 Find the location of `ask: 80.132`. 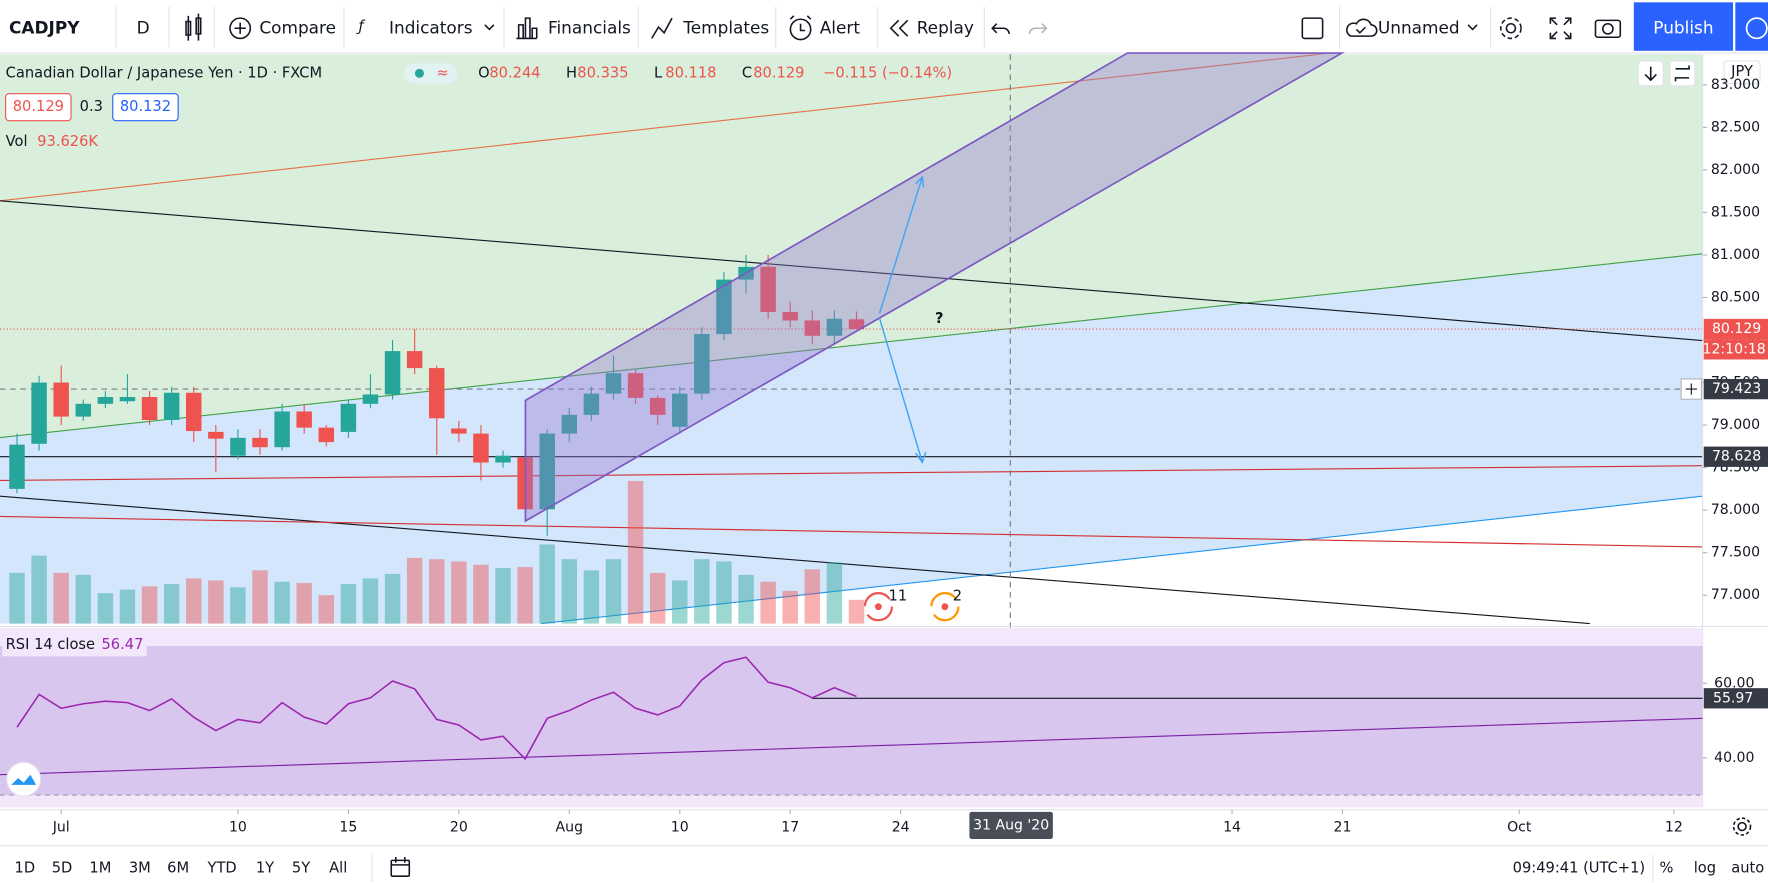

ask: 80.132 is located at coordinates (145, 106).